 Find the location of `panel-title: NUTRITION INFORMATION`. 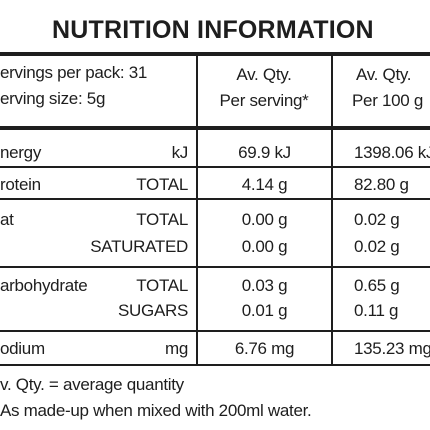

panel-title: NUTRITION INFORMATION is located at coordinates (213, 30).